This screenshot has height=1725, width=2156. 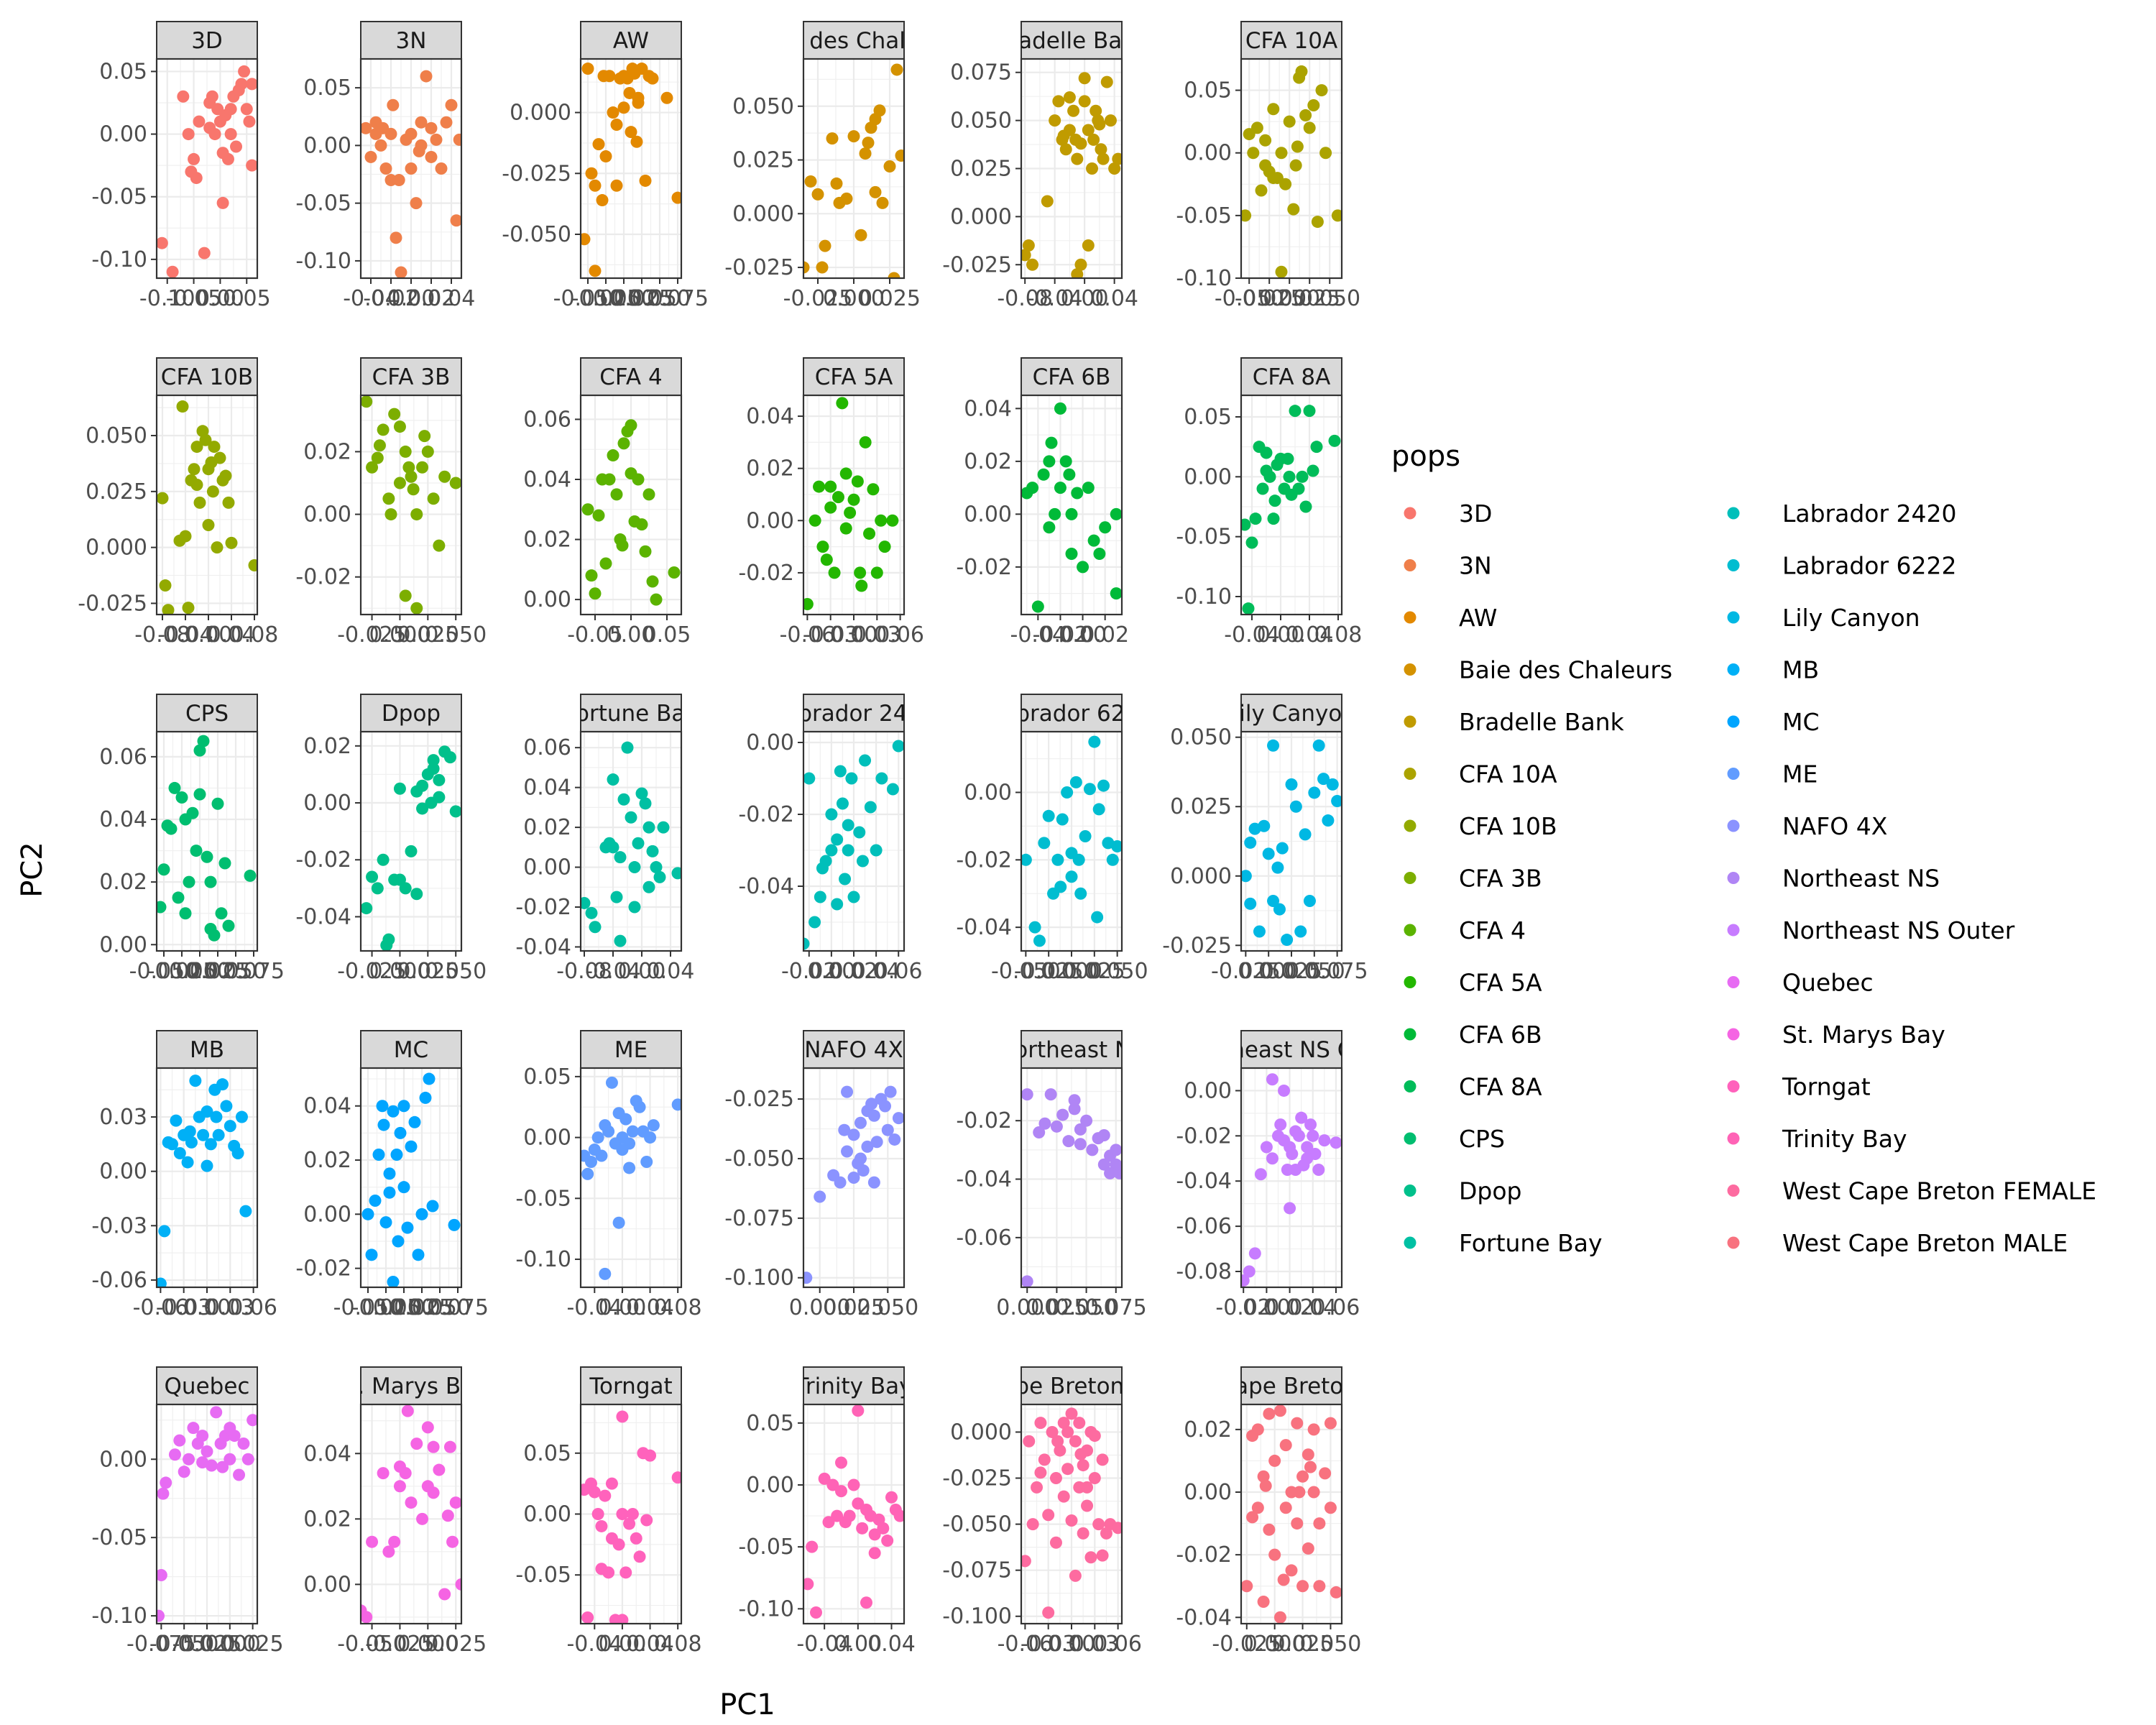 What do you see at coordinates (808, 635) in the screenshot?
I see `x-tick-label: -0.06` at bounding box center [808, 635].